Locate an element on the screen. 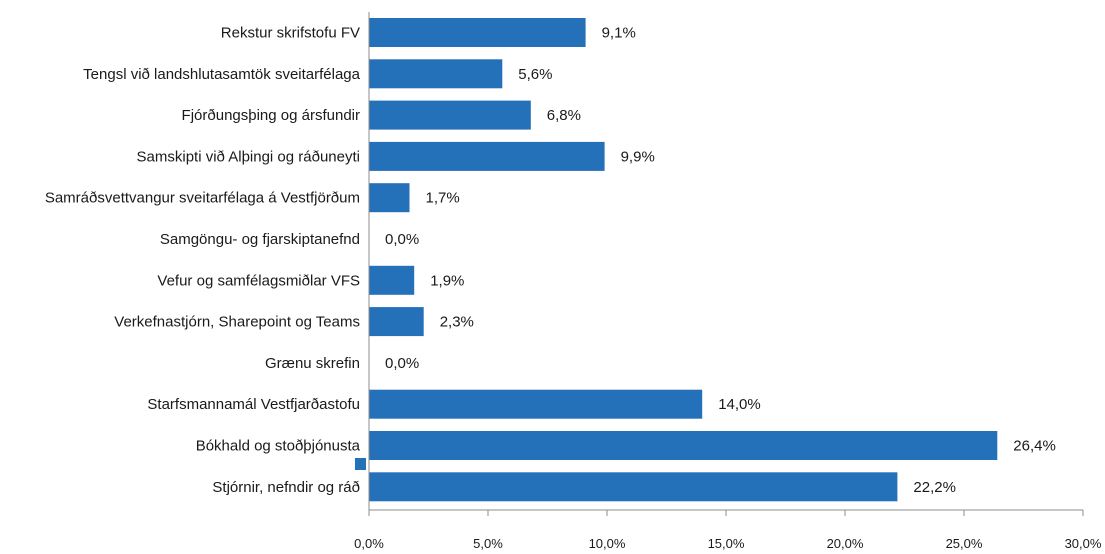  category-label: Bókhald og stoðþjónusta is located at coordinates (278, 446).